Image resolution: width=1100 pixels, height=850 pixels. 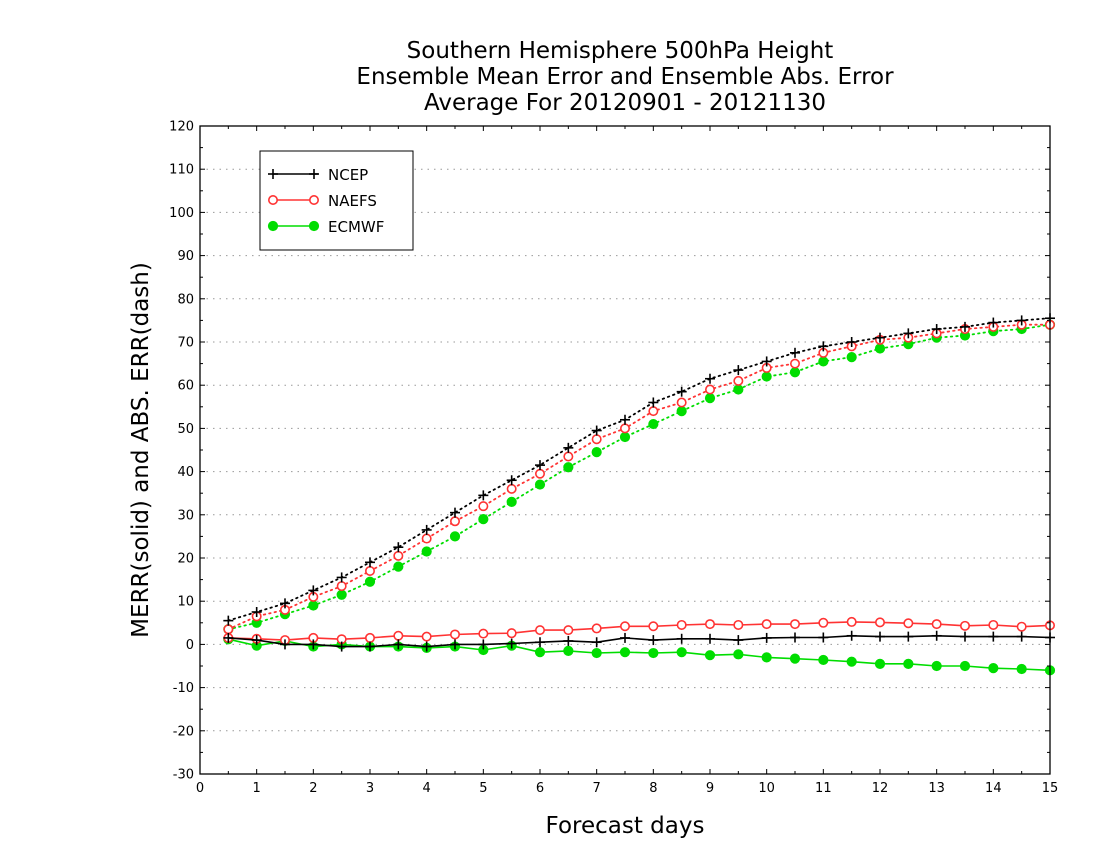 I want to click on y-tick-label: -30, so click(x=183, y=775).